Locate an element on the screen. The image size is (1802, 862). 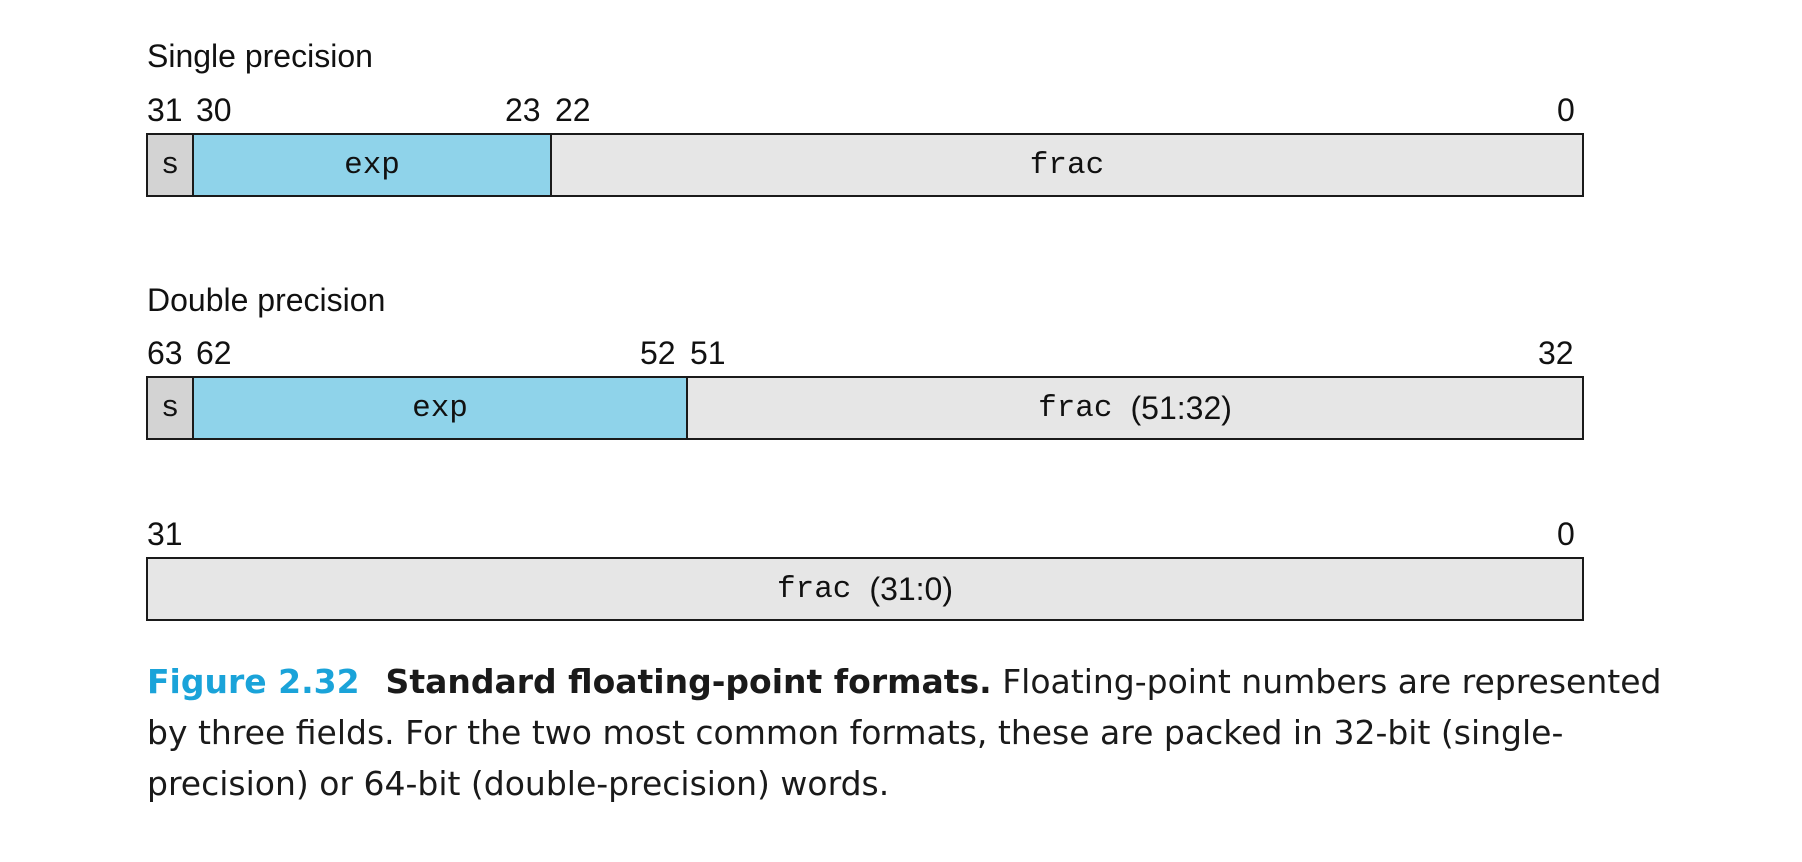
figure-title: Standard floating-point formats. is located at coordinates (688, 681).